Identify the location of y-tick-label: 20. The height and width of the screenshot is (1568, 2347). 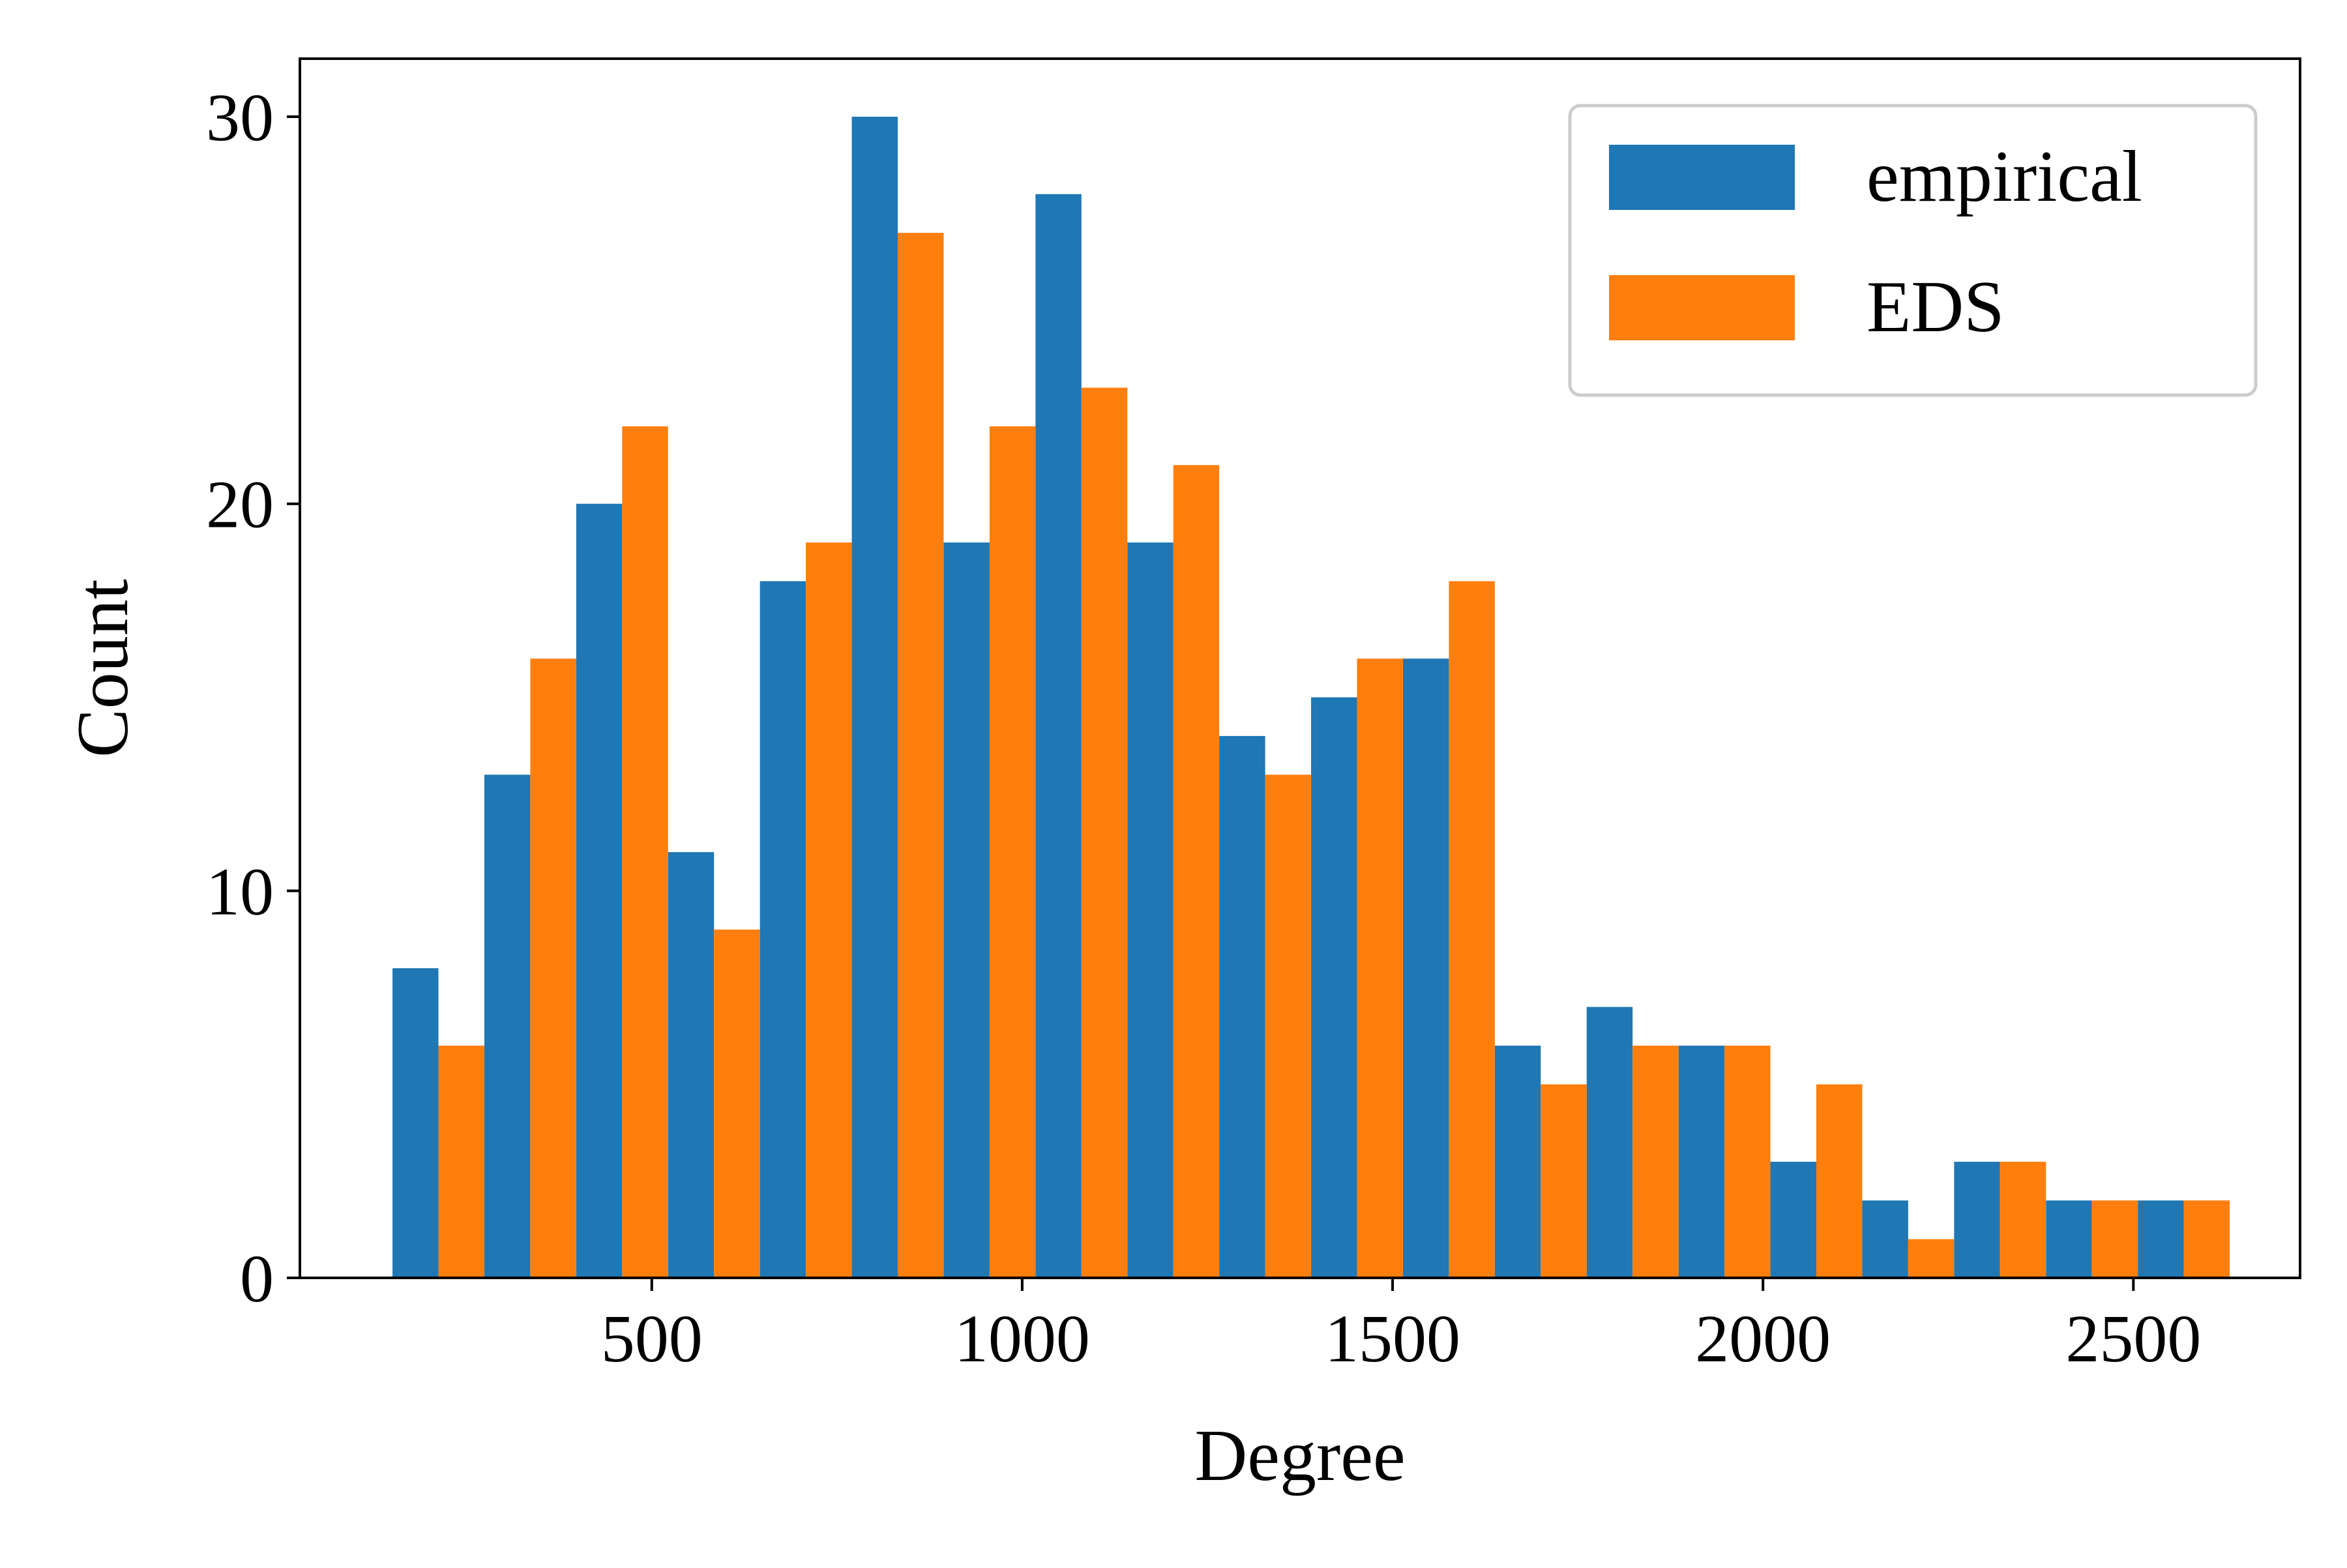
(240, 505).